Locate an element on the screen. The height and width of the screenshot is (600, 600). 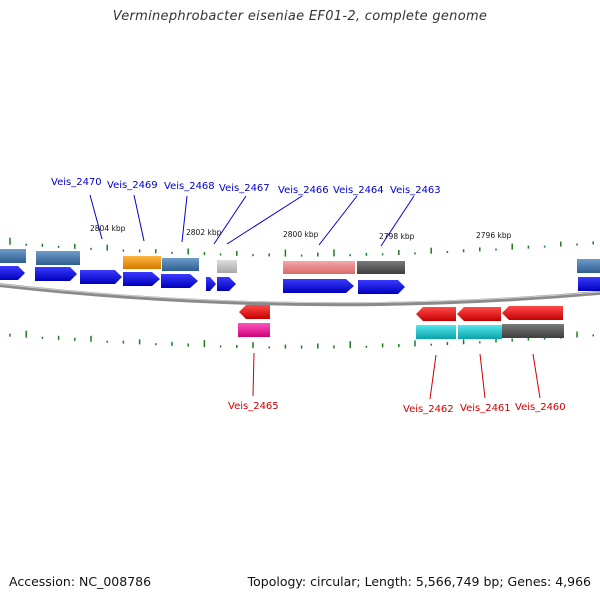
scale-tick-label: 2796 kbp is located at coordinates (494, 235).